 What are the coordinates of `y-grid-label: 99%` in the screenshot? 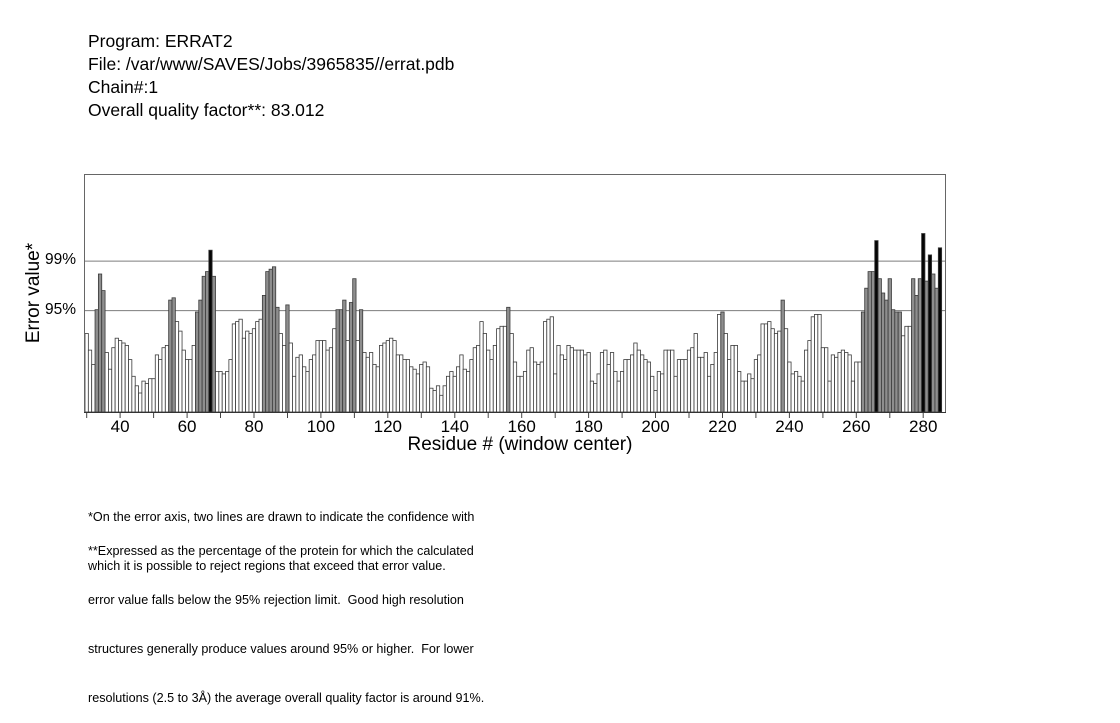 It's located at (60, 260).